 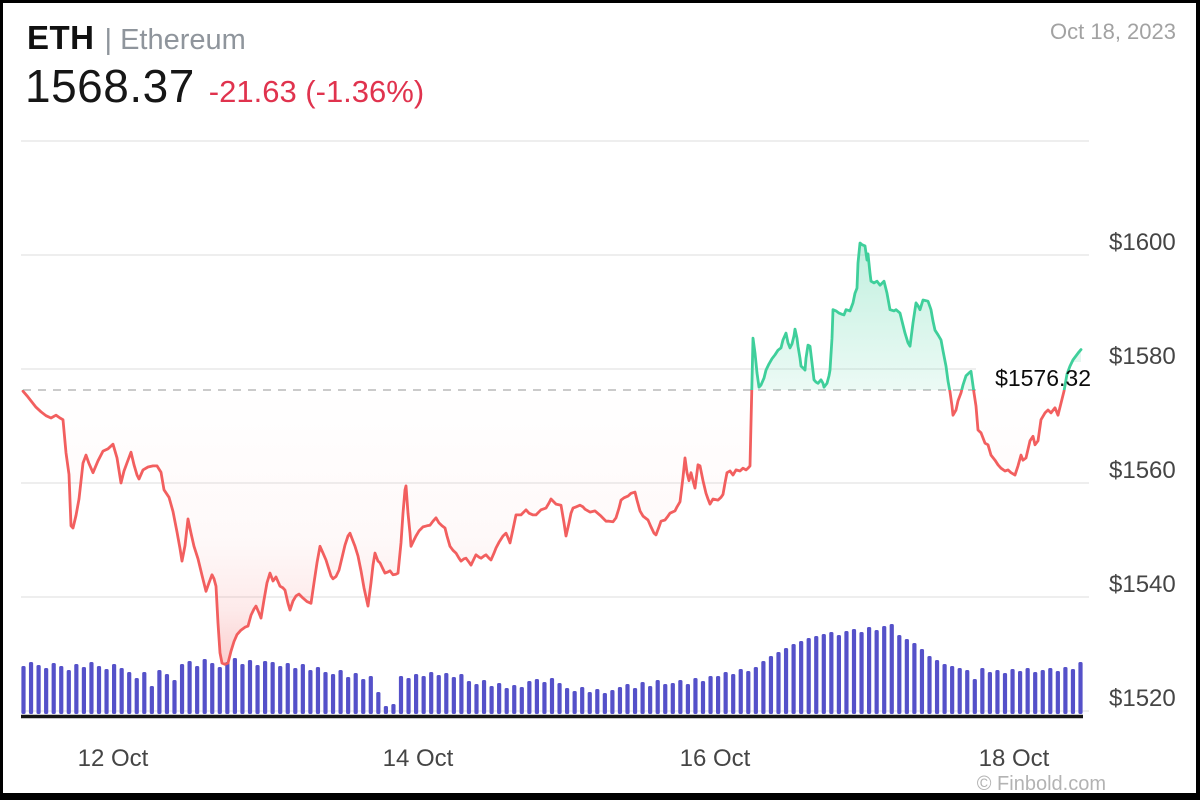 I want to click on date-label: Oct 18, 2023, so click(x=1113, y=31).